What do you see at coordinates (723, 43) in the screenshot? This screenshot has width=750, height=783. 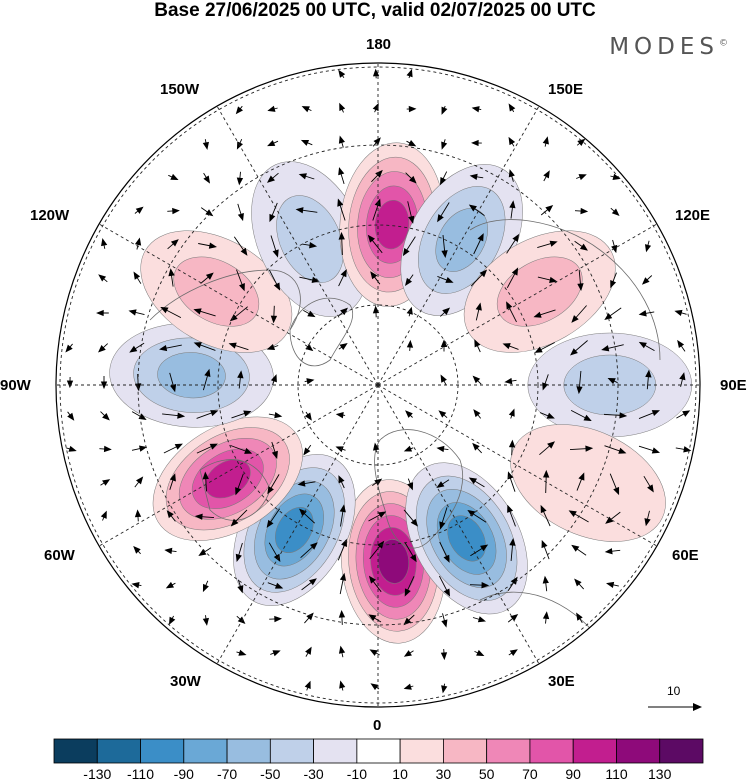 I see `copyright-mark: ©` at bounding box center [723, 43].